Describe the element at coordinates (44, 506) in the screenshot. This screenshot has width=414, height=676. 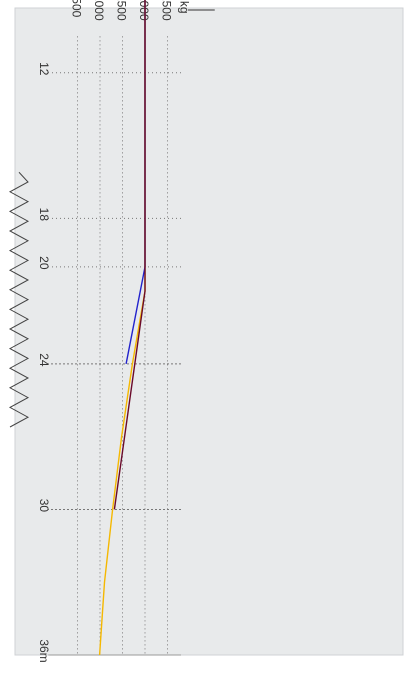
I see `x-tick-label-30: 30` at that location.